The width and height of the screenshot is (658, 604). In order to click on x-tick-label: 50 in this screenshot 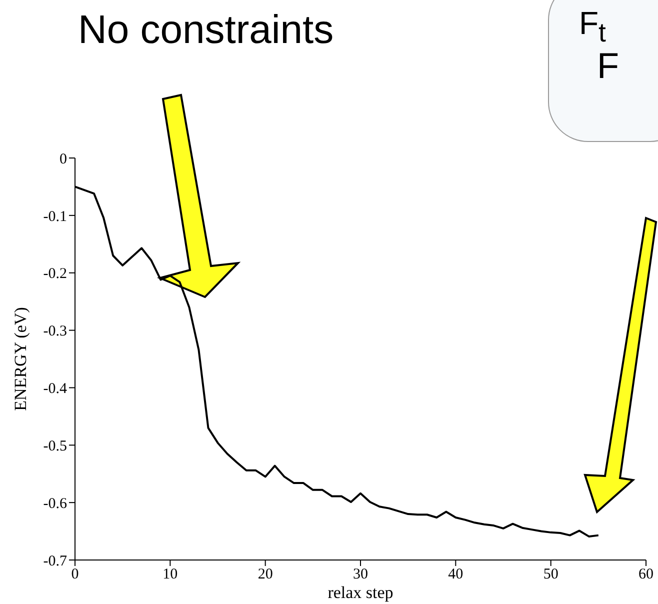, I will do `click(550, 574)`.